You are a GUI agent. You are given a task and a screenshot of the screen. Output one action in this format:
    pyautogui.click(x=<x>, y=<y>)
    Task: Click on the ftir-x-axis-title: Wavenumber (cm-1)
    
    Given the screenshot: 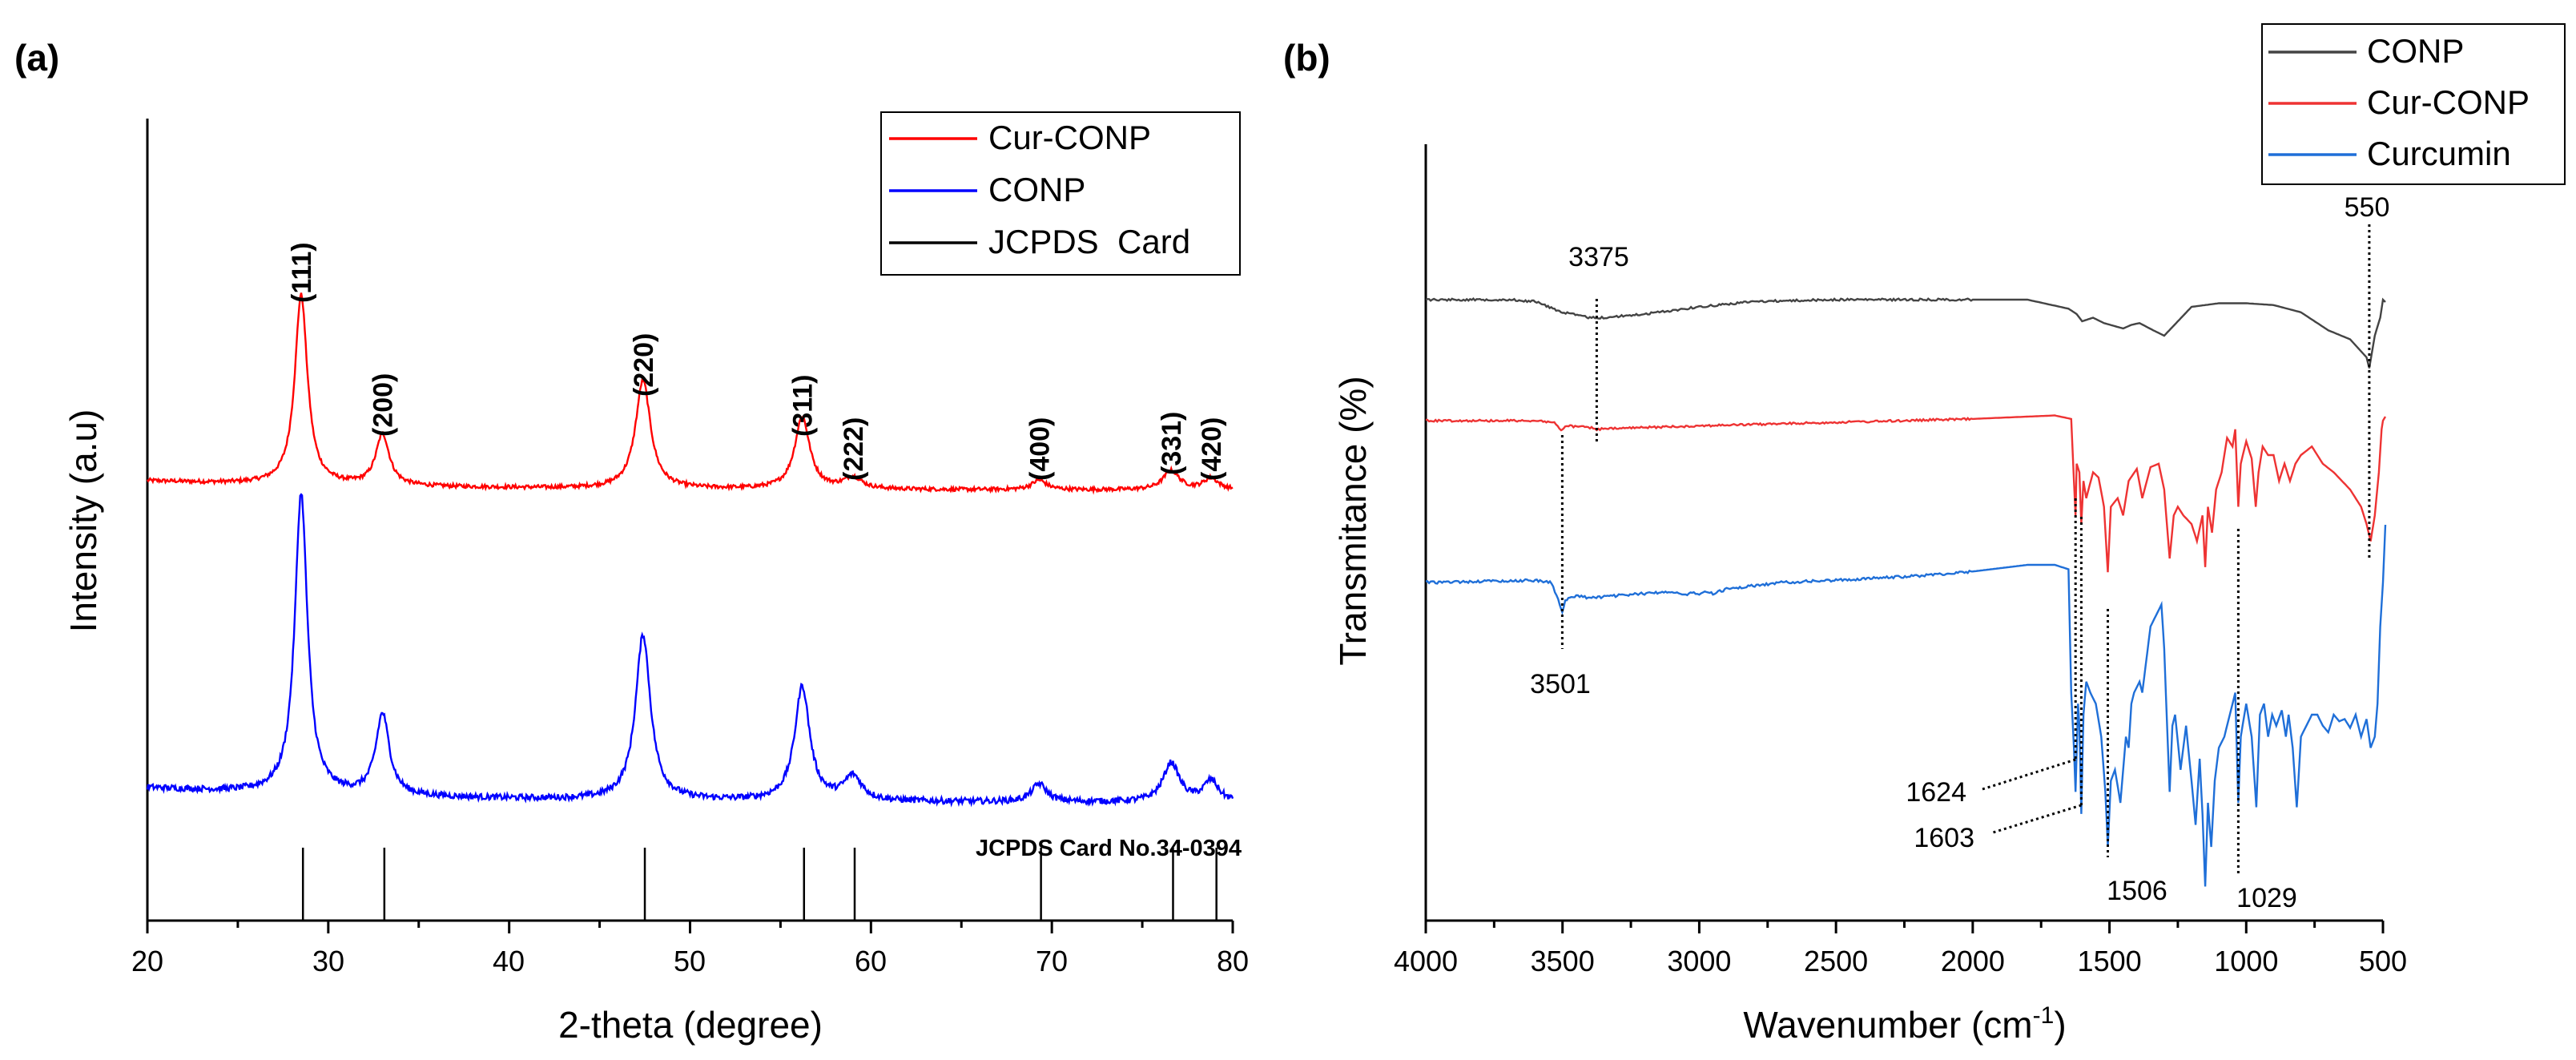 What is the action you would take?
    pyautogui.click(x=1904, y=1024)
    